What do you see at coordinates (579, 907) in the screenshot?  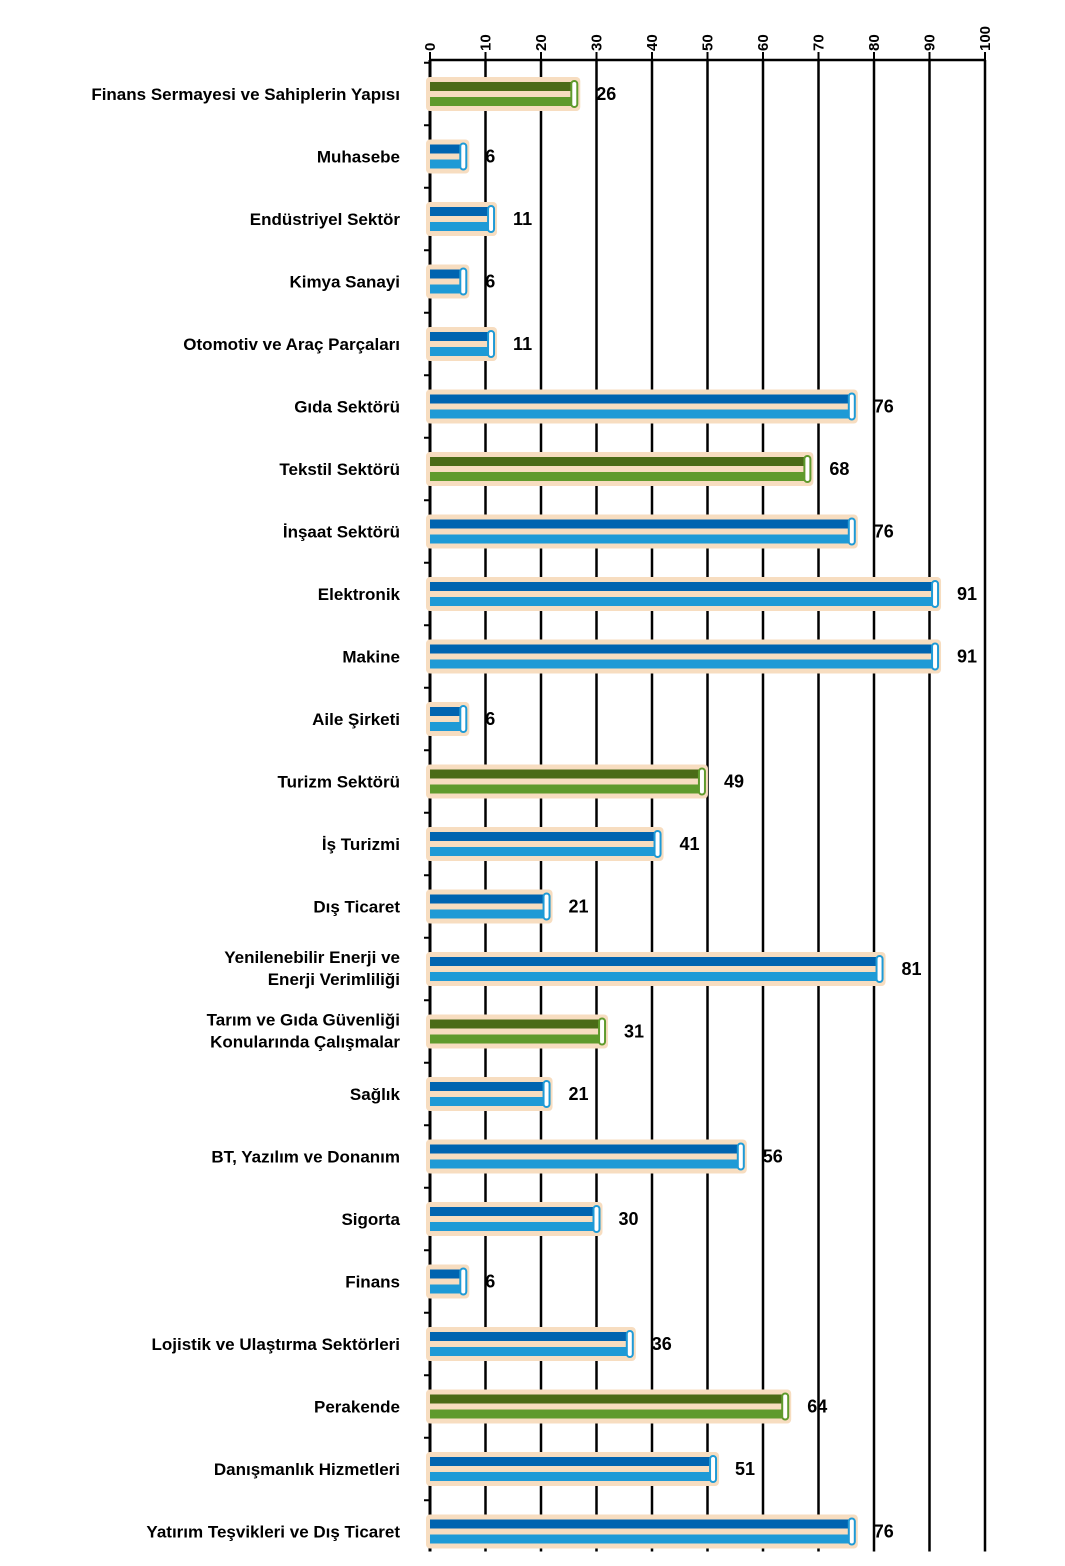 I see `value-label: 21` at bounding box center [579, 907].